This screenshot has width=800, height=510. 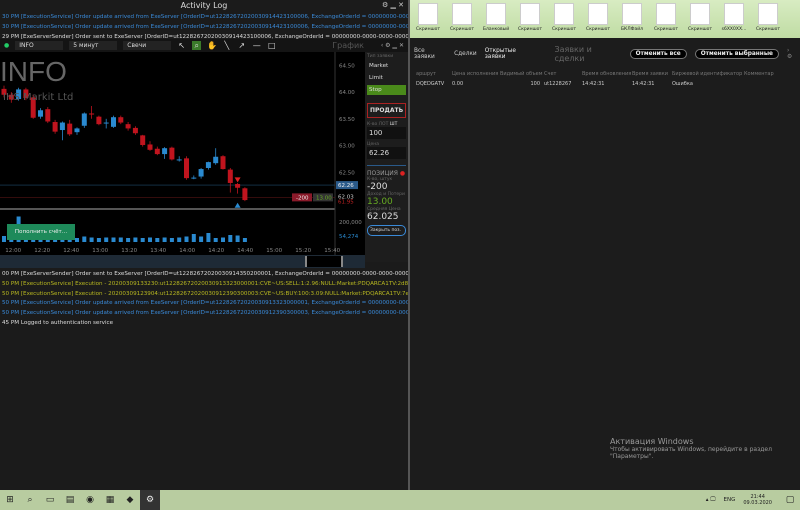 I want to click on column-header: Счет, so click(x=550, y=74).